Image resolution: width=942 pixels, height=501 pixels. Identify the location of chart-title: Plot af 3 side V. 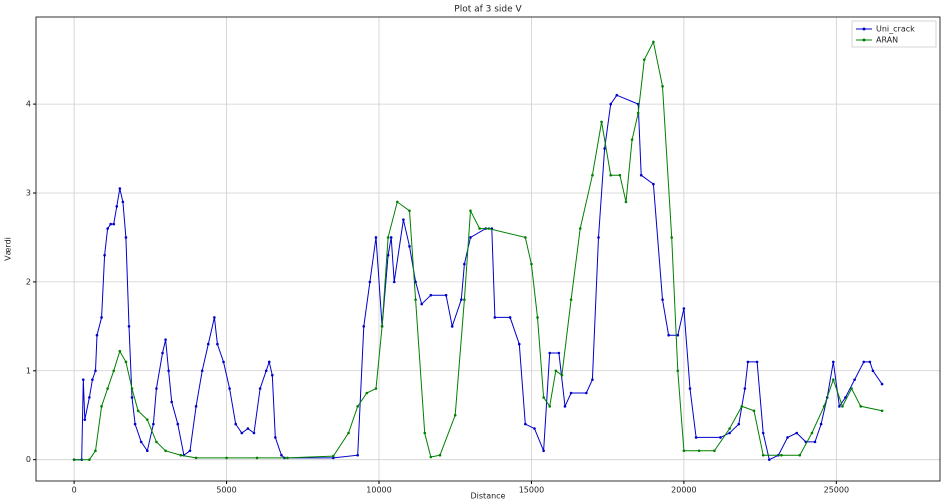
(488, 10).